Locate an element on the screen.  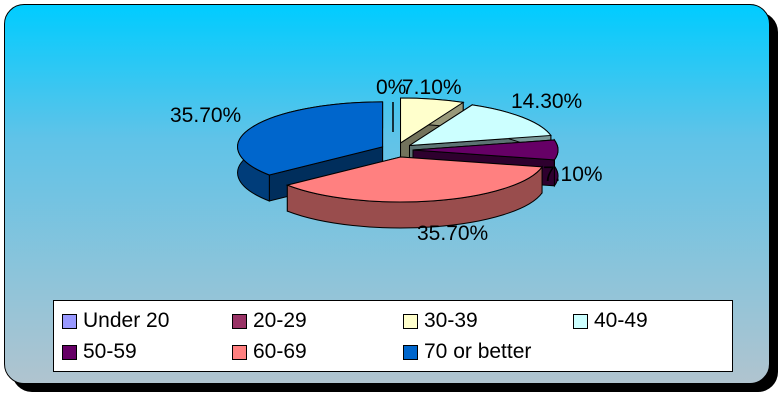
data-label-under-20: 0% is located at coordinates (391, 87).